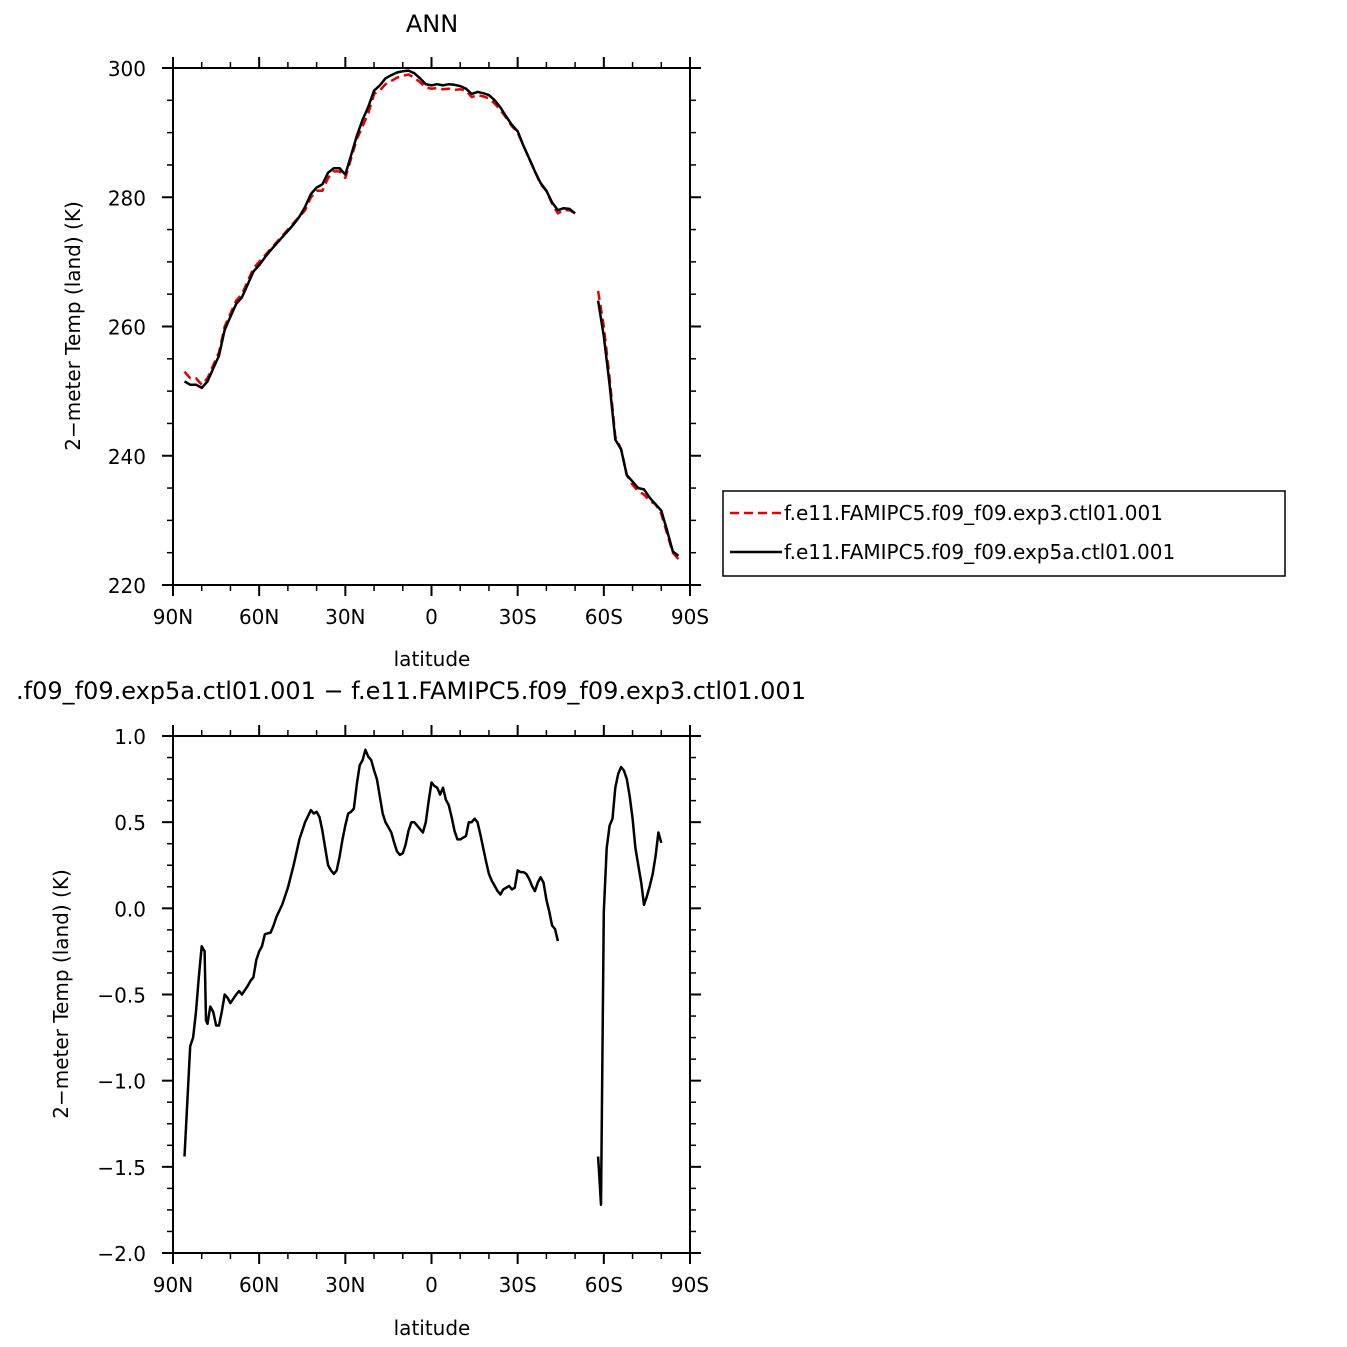 The height and width of the screenshot is (1347, 1347). Describe the element at coordinates (127, 198) in the screenshot. I see `y-tick-label: 280` at that location.